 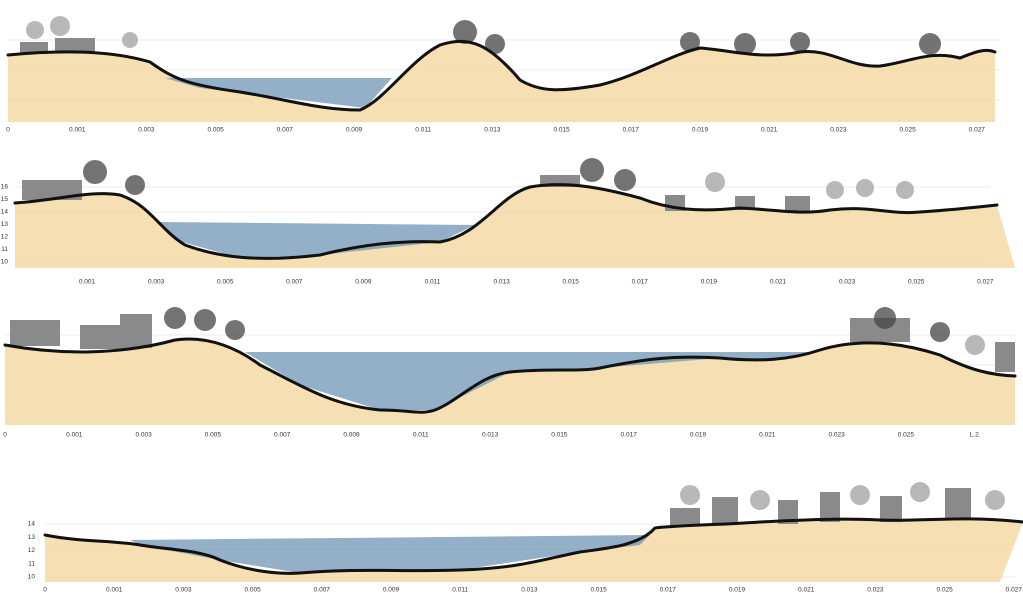 I want to click on y-tick-label: 15, so click(x=5, y=199).